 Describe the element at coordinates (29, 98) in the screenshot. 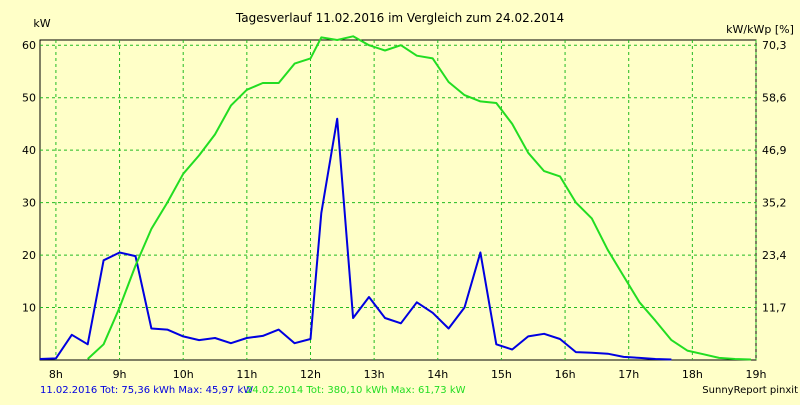

I see `y-tick-label-left: 50` at that location.